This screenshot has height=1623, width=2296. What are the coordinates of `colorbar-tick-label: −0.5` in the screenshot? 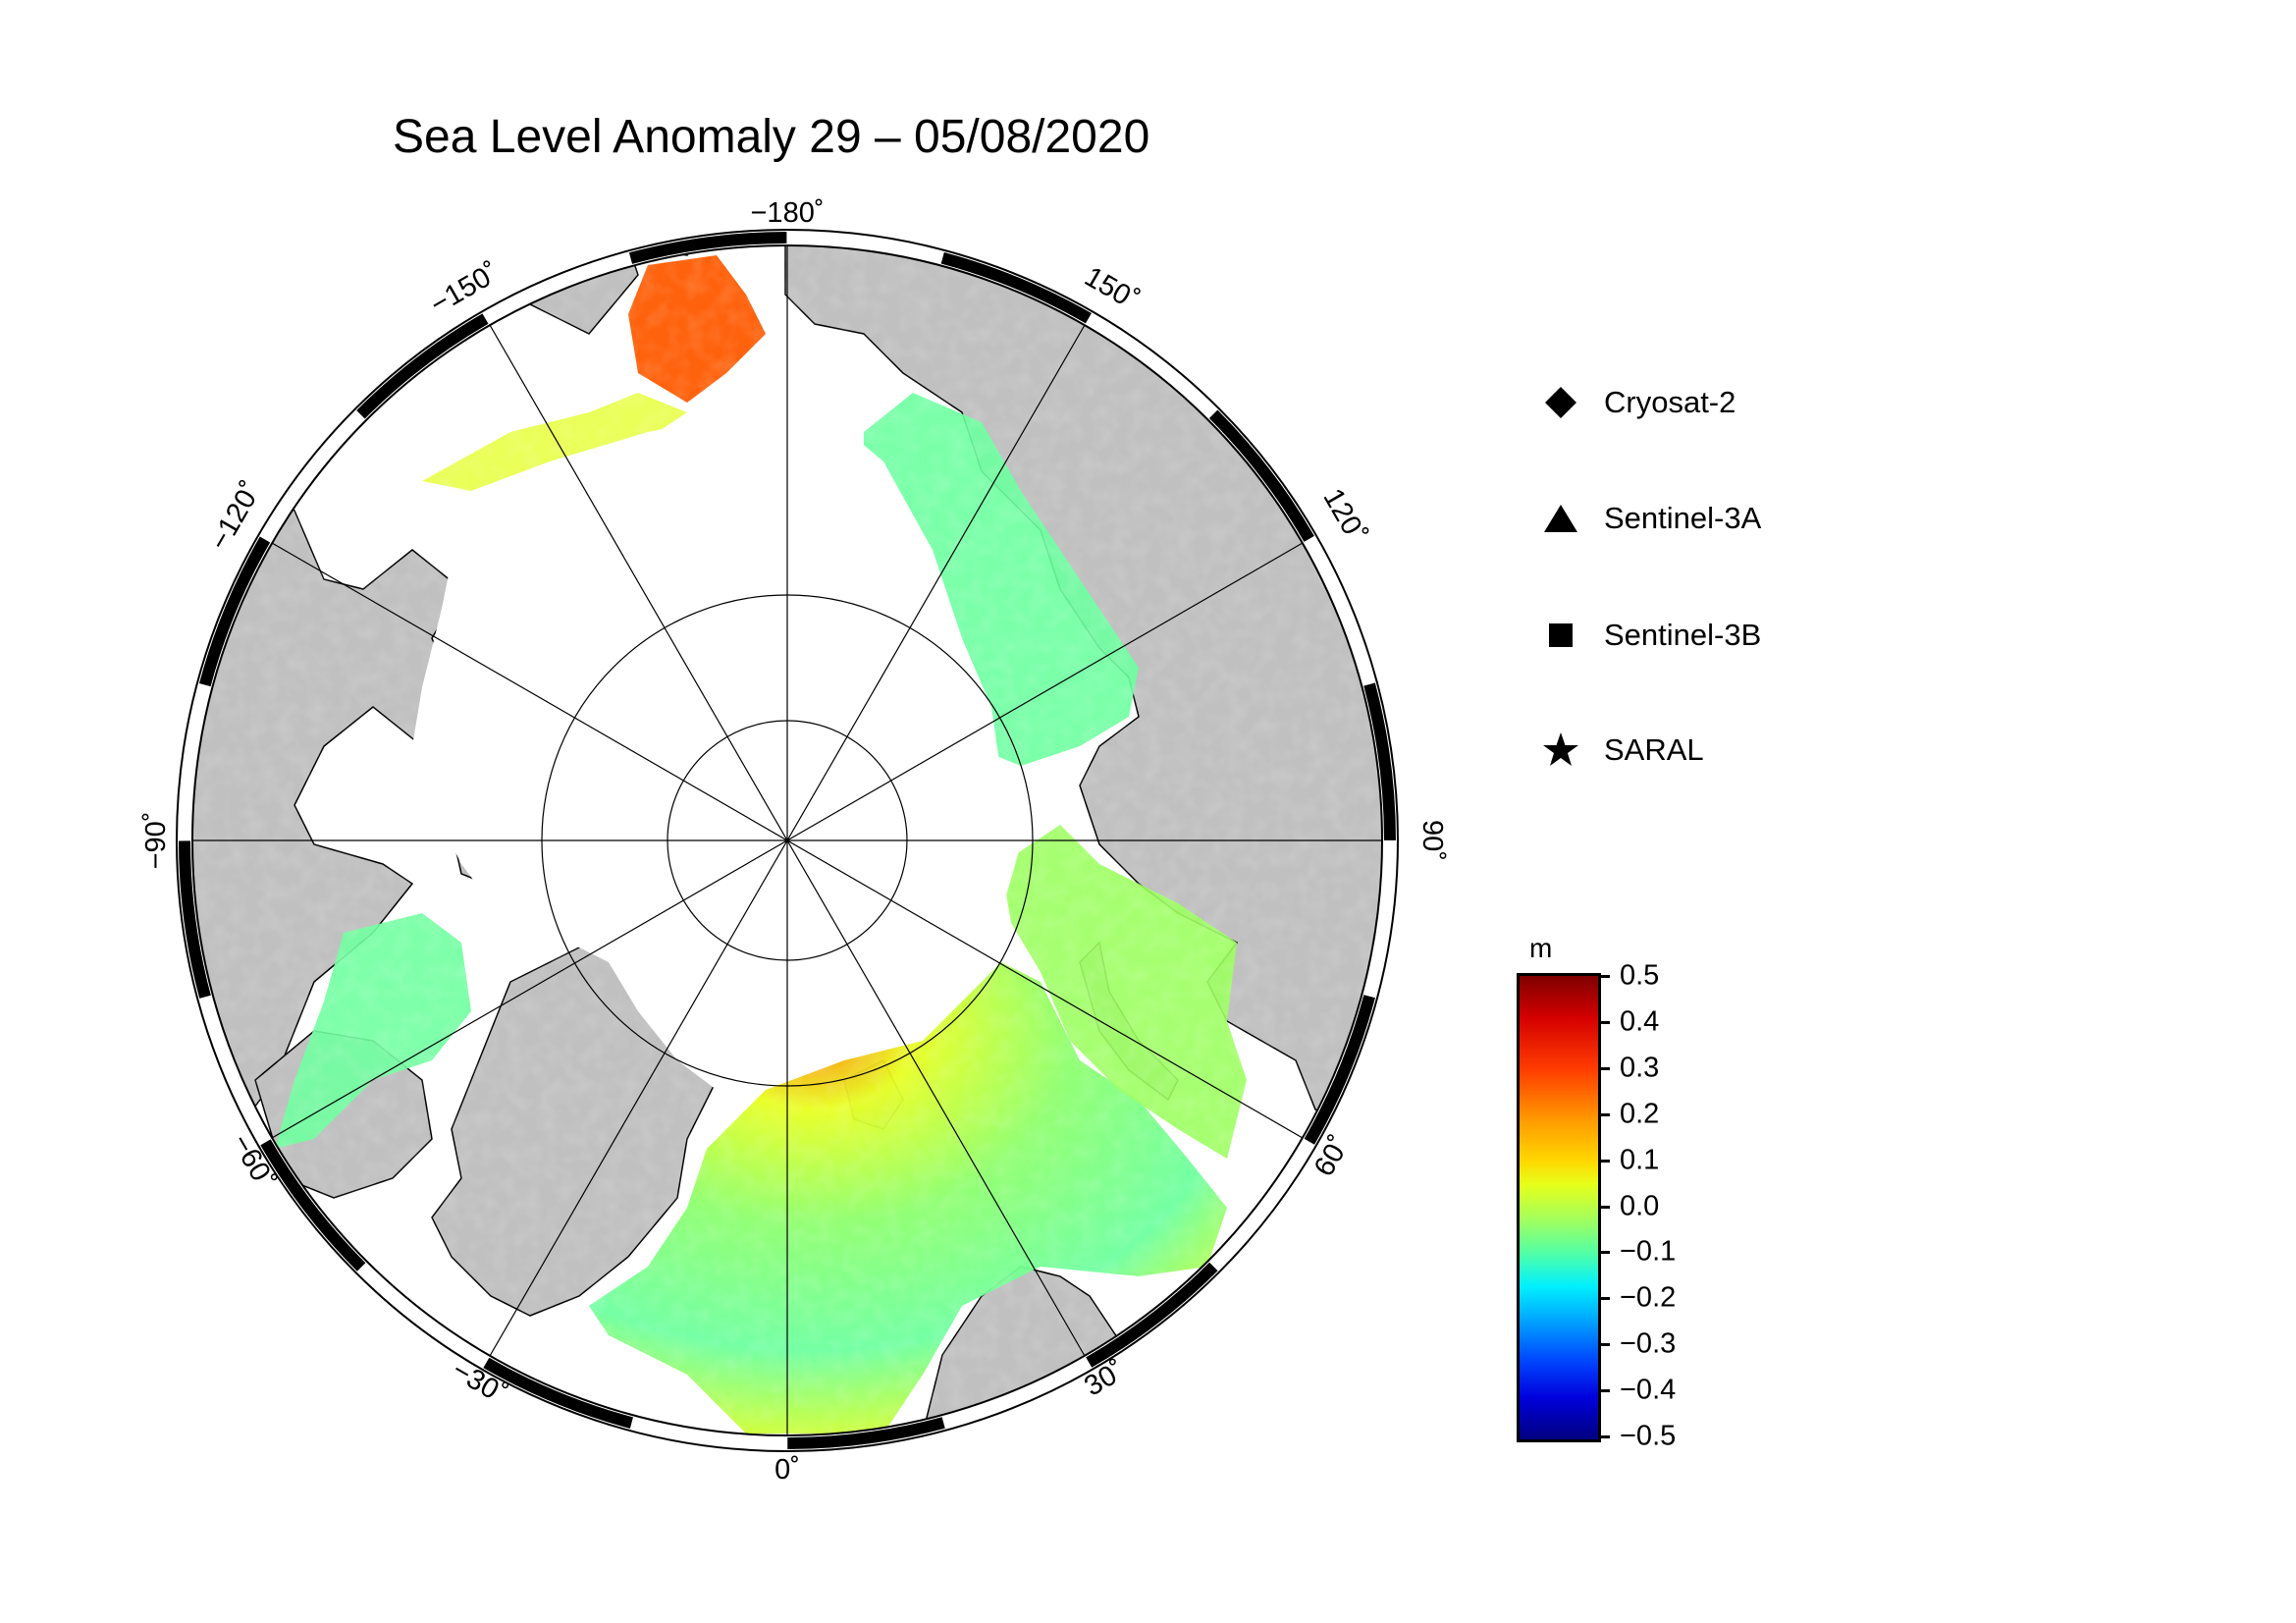 It's located at (1648, 1436).